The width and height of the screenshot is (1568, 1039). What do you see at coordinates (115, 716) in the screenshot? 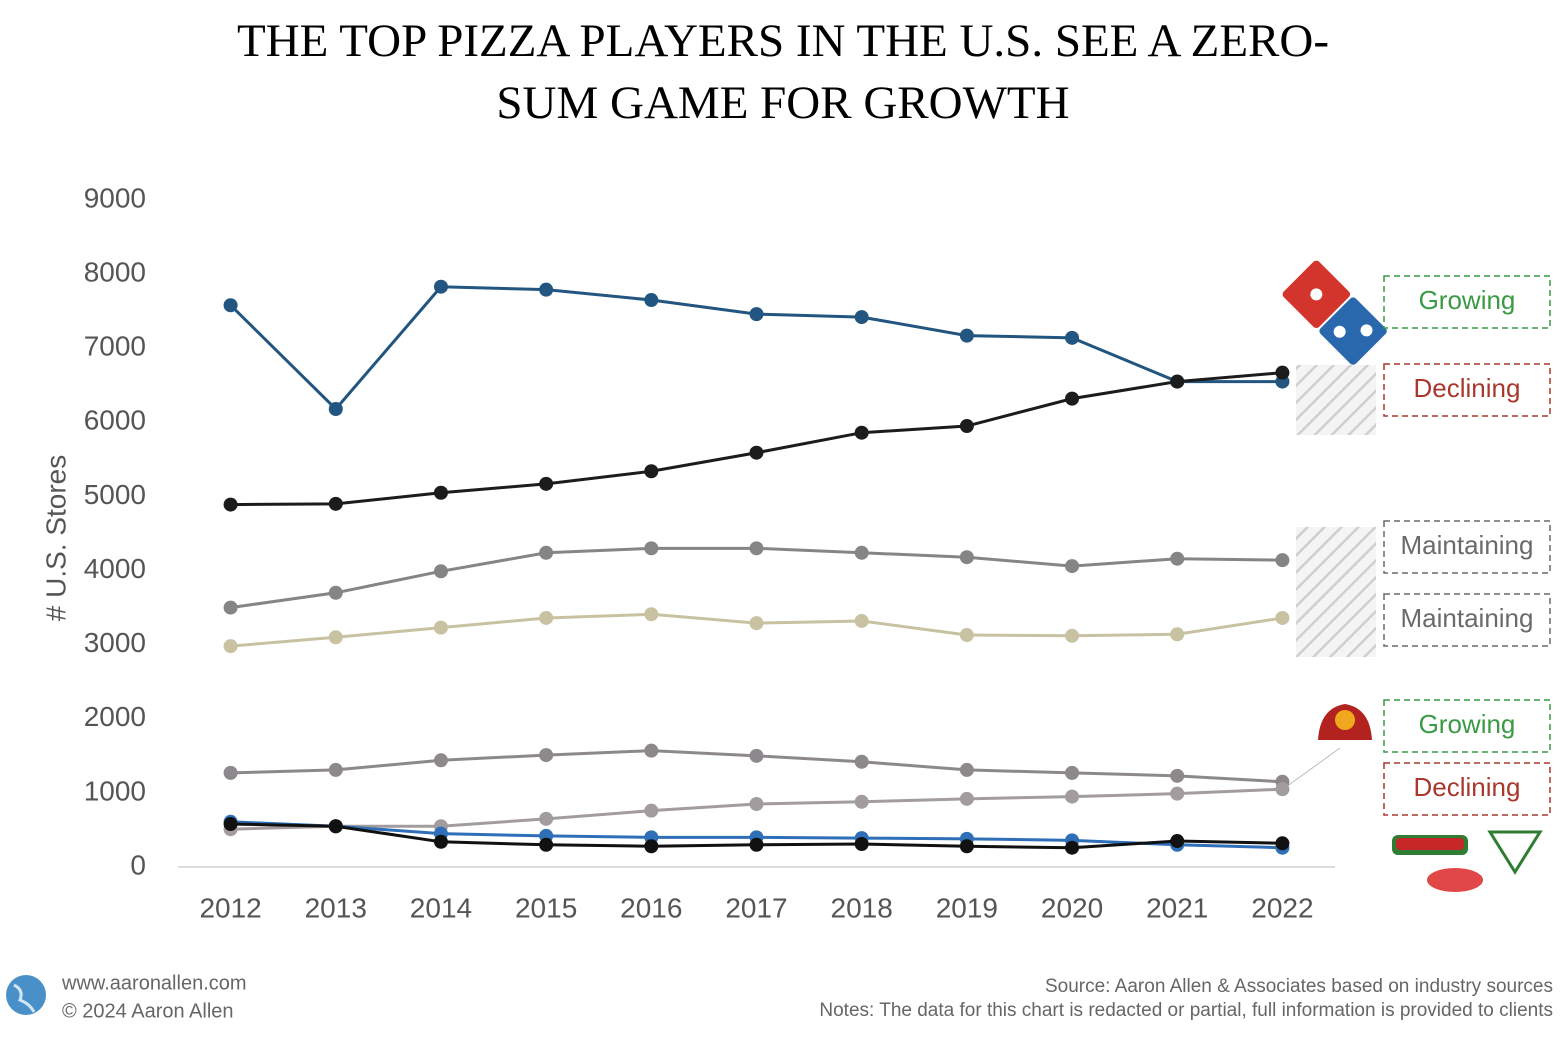
I see `y-tick-label: 2000` at bounding box center [115, 716].